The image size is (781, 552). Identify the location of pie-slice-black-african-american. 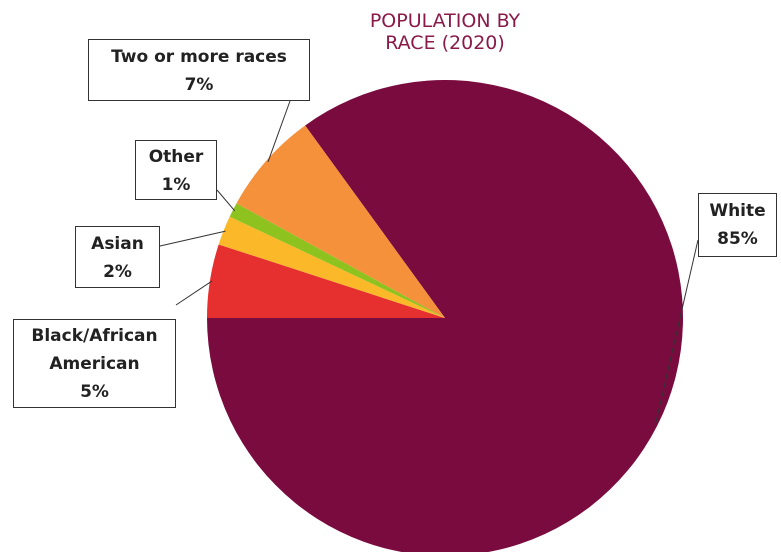
(326, 281).